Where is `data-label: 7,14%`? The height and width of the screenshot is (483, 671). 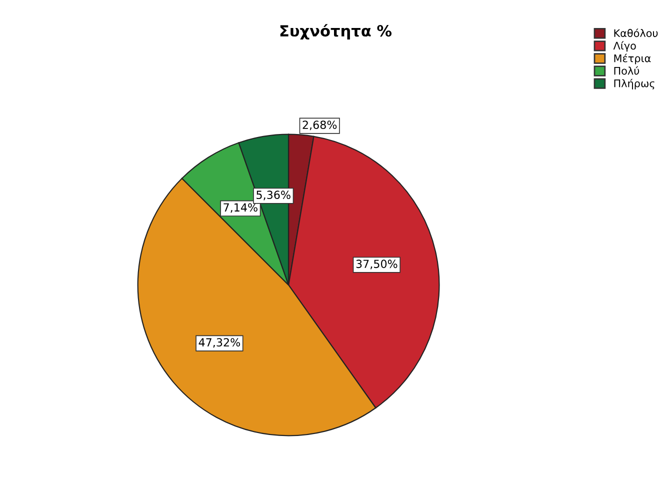
data-label: 7,14% is located at coordinates (241, 208).